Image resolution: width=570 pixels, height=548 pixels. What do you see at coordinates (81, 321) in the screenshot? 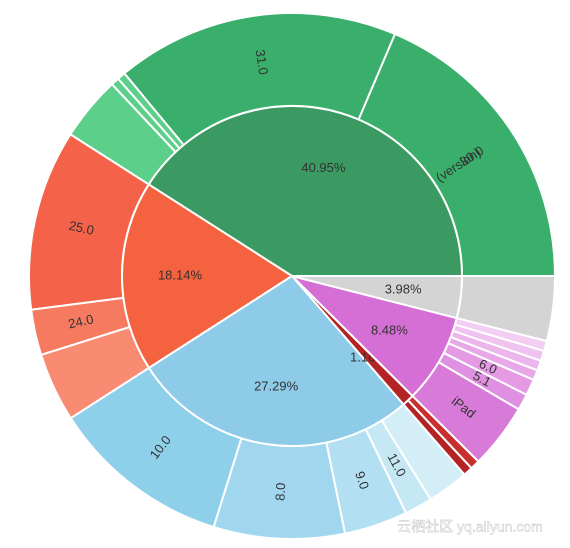
I see `outer-label: 24.0` at bounding box center [81, 321].